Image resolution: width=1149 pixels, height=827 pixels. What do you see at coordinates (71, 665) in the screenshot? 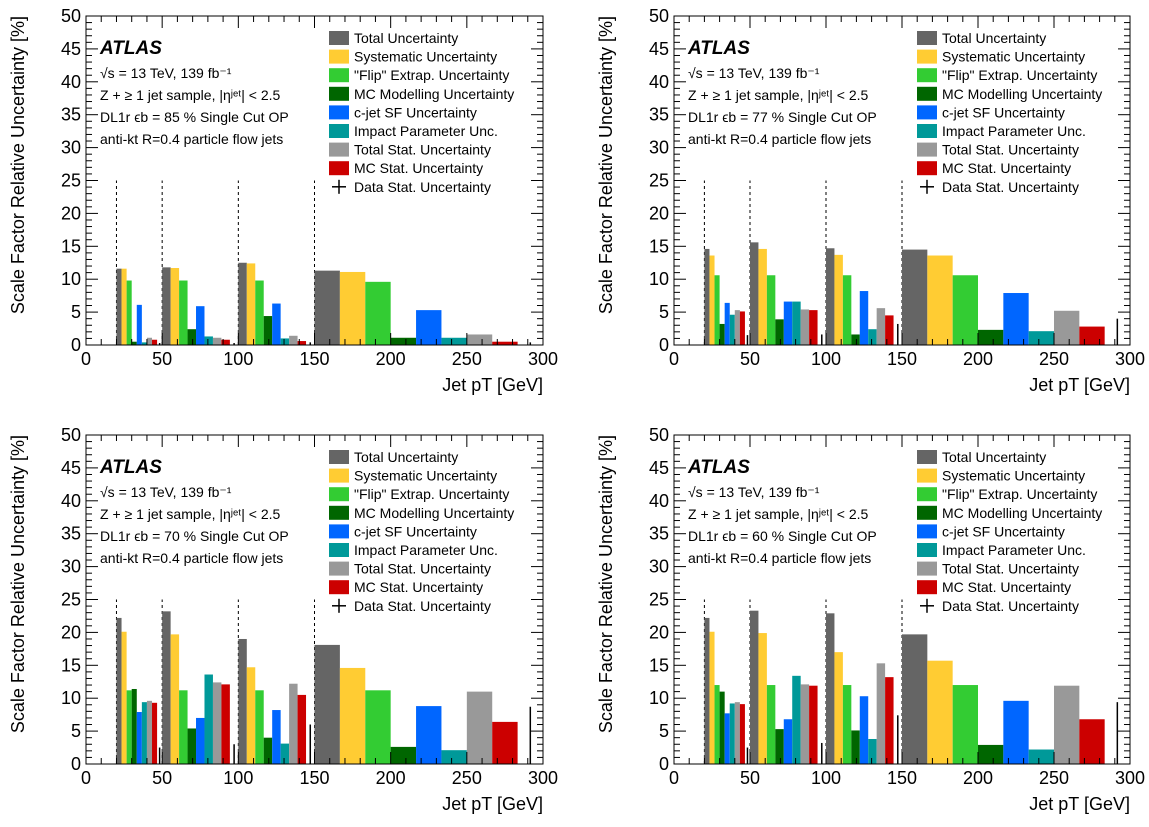
I see `y-tick-label: 15` at bounding box center [71, 665].